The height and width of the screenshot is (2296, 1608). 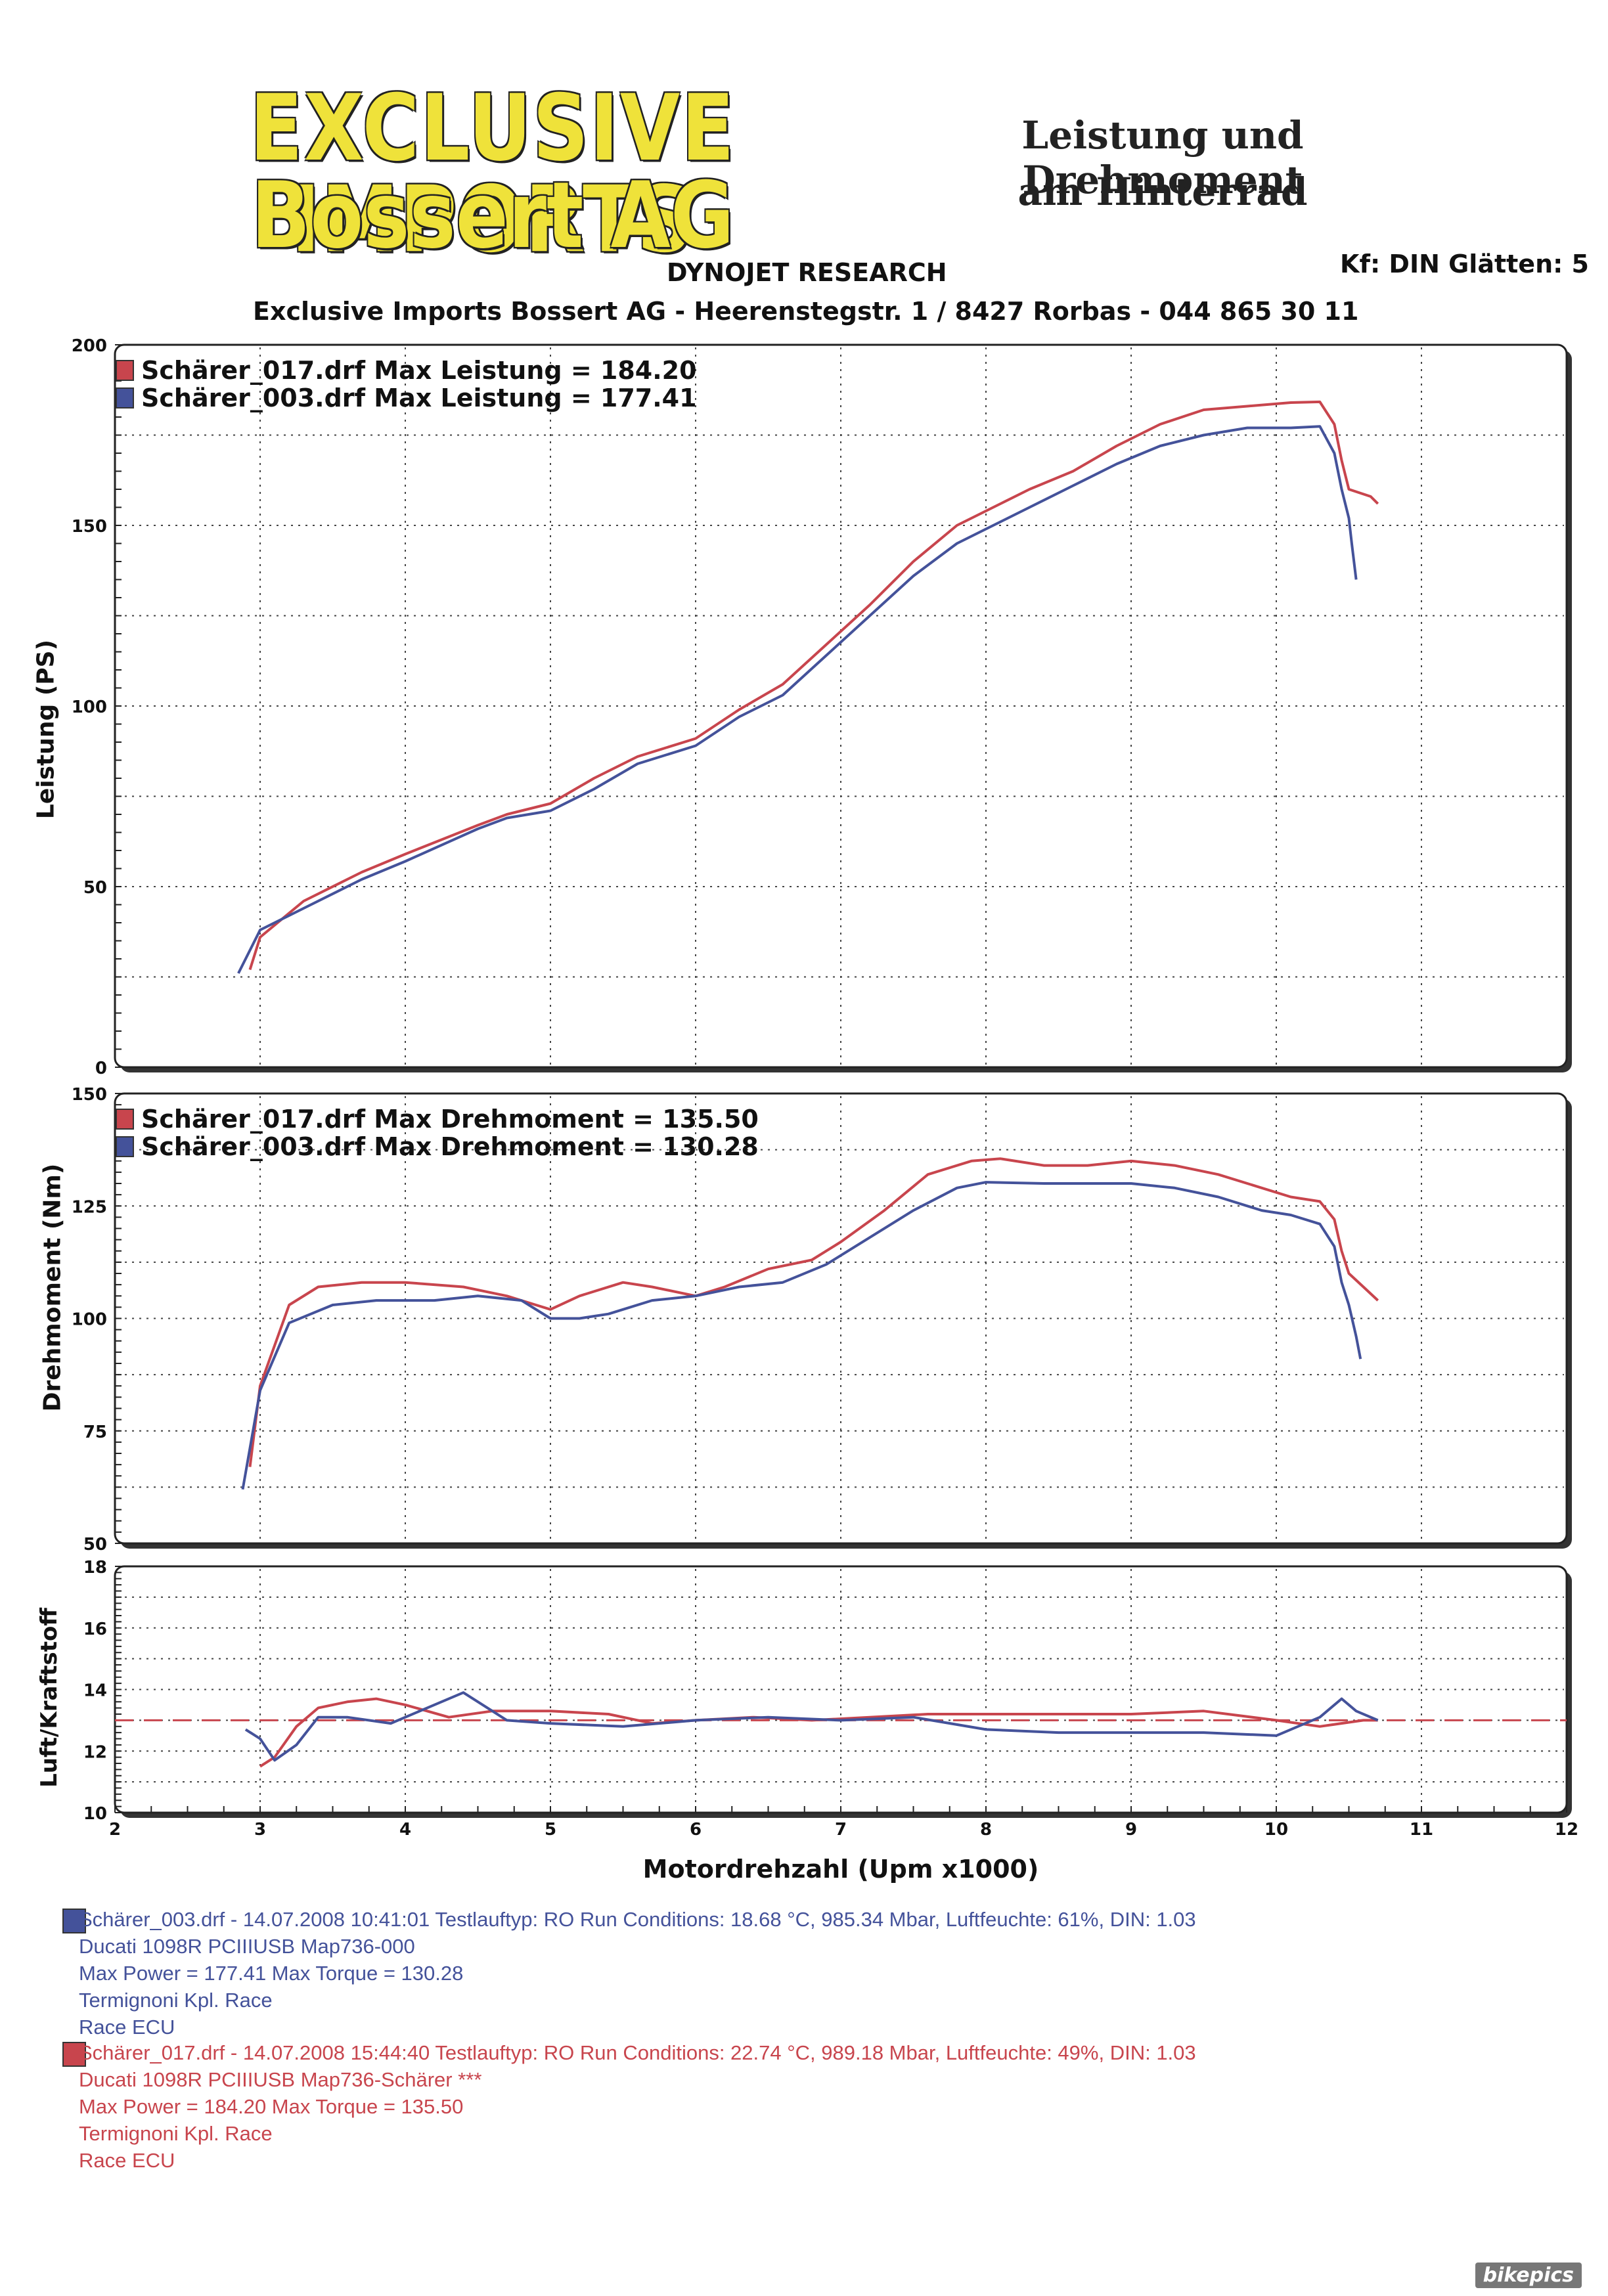 I want to click on legend-entry: Schärer_017.drf Max Leistung = 184.20, so click(x=419, y=370).